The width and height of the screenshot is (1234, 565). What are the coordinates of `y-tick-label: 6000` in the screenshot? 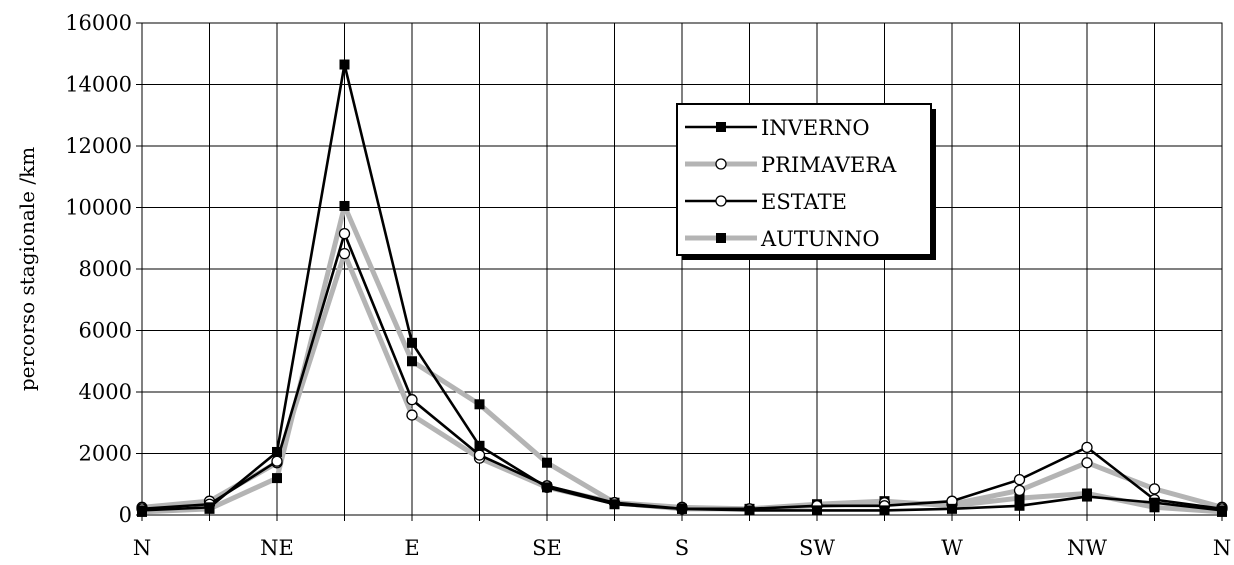 It's located at (105, 331).